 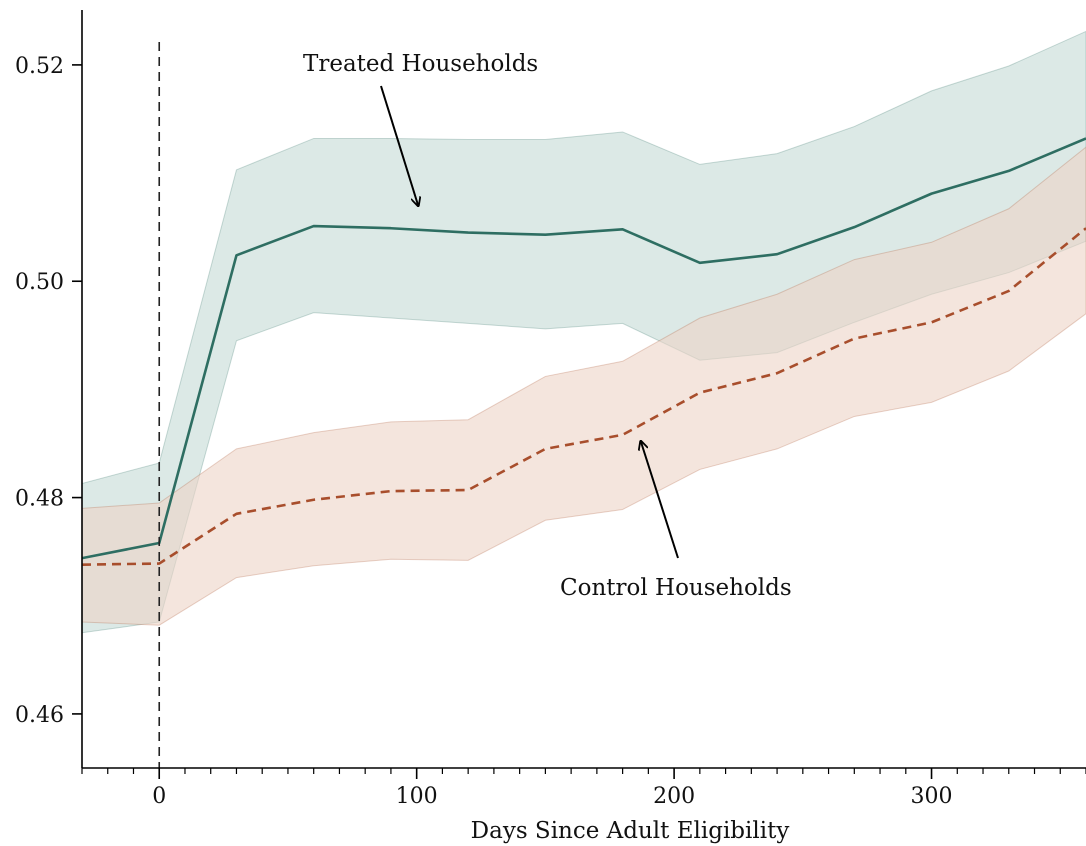 I want to click on annotation-arrow-treated, so click(x=399, y=145).